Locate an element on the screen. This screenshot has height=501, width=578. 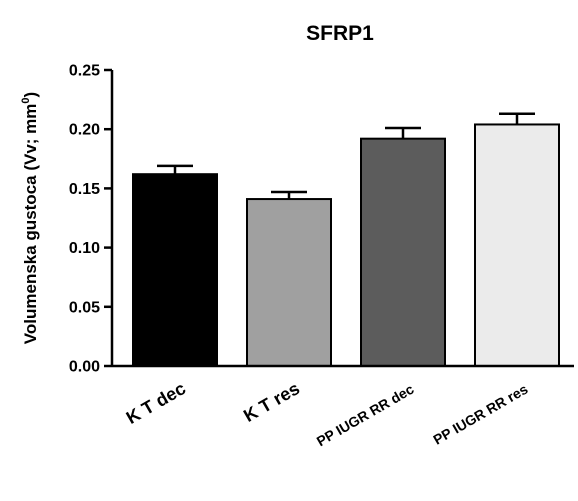
x-category-label: K T res is located at coordinates (271, 402).